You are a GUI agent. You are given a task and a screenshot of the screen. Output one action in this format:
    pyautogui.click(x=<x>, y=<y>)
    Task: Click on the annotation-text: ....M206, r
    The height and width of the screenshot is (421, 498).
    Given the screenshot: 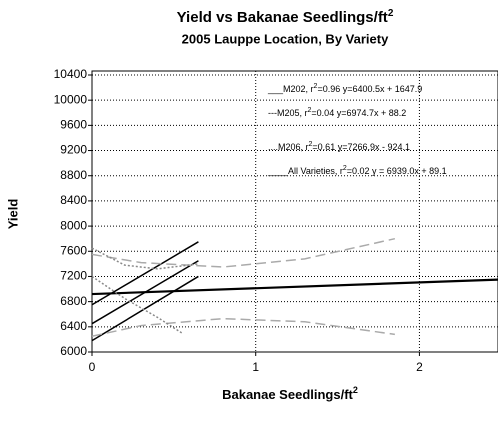 What is the action you would take?
    pyautogui.click(x=288, y=147)
    